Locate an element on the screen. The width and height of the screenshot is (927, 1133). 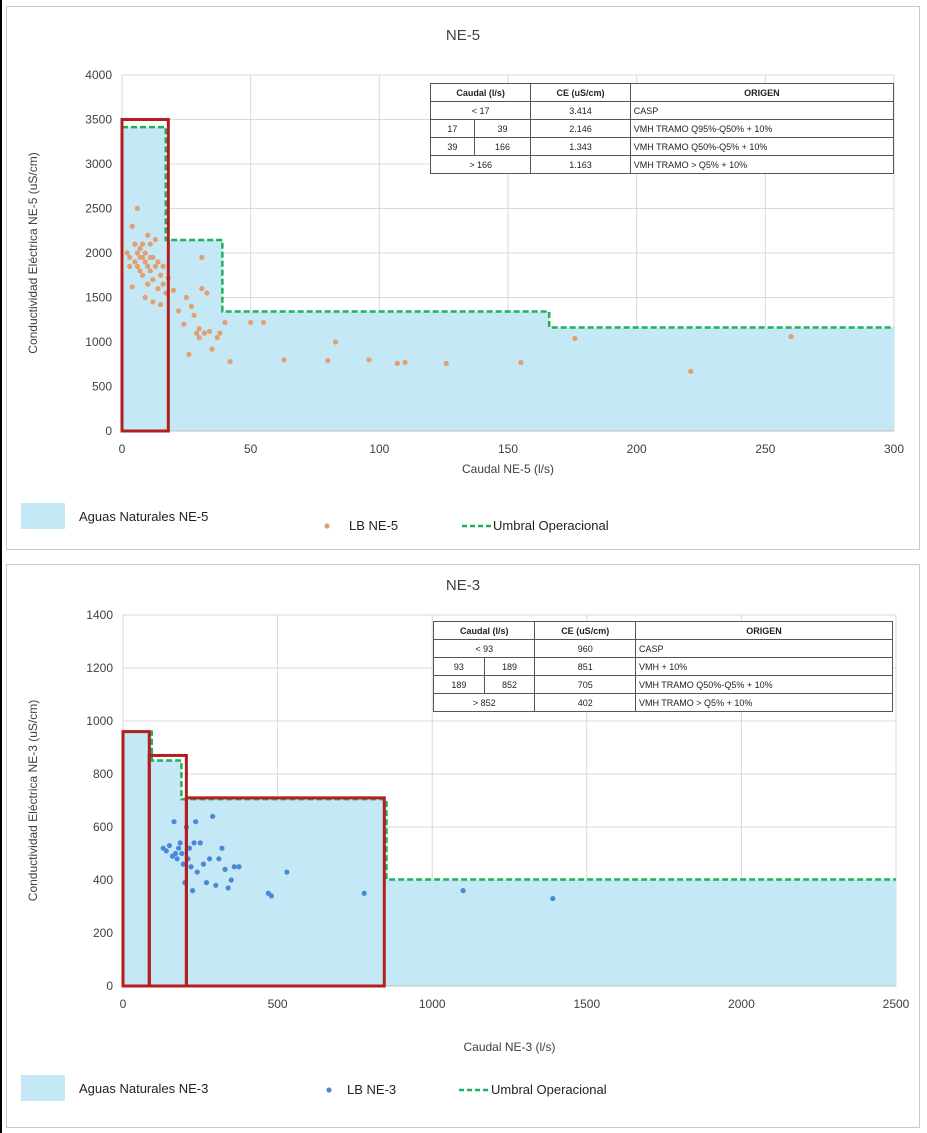
y-tick-label: 800 is located at coordinates (103, 774).